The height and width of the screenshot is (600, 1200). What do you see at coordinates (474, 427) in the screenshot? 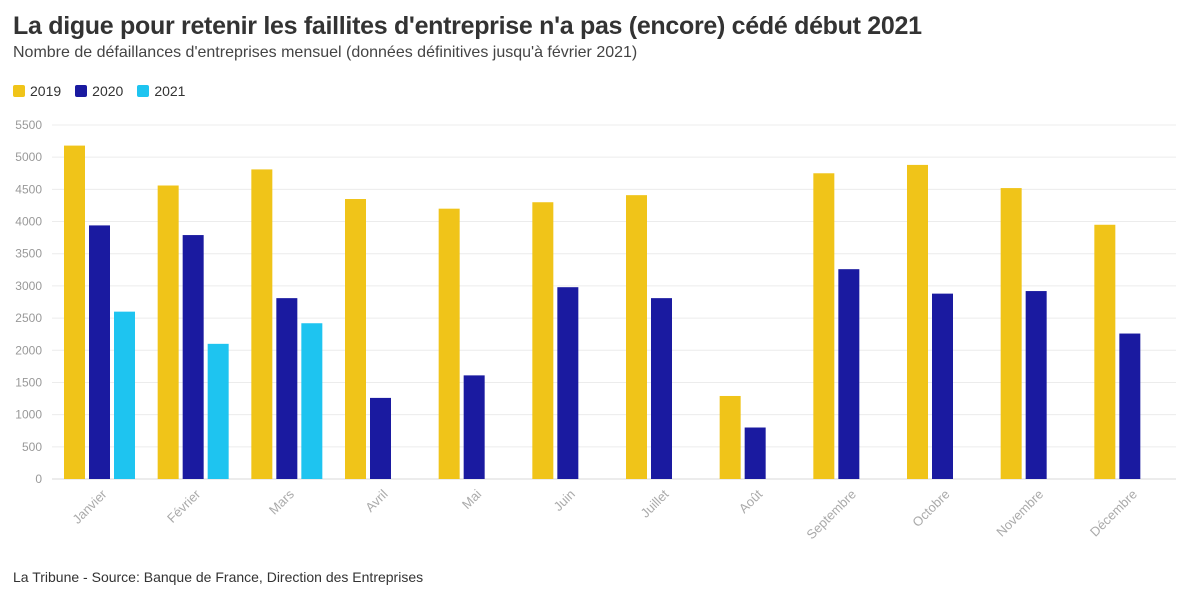
I see `bar-2020-mai` at bounding box center [474, 427].